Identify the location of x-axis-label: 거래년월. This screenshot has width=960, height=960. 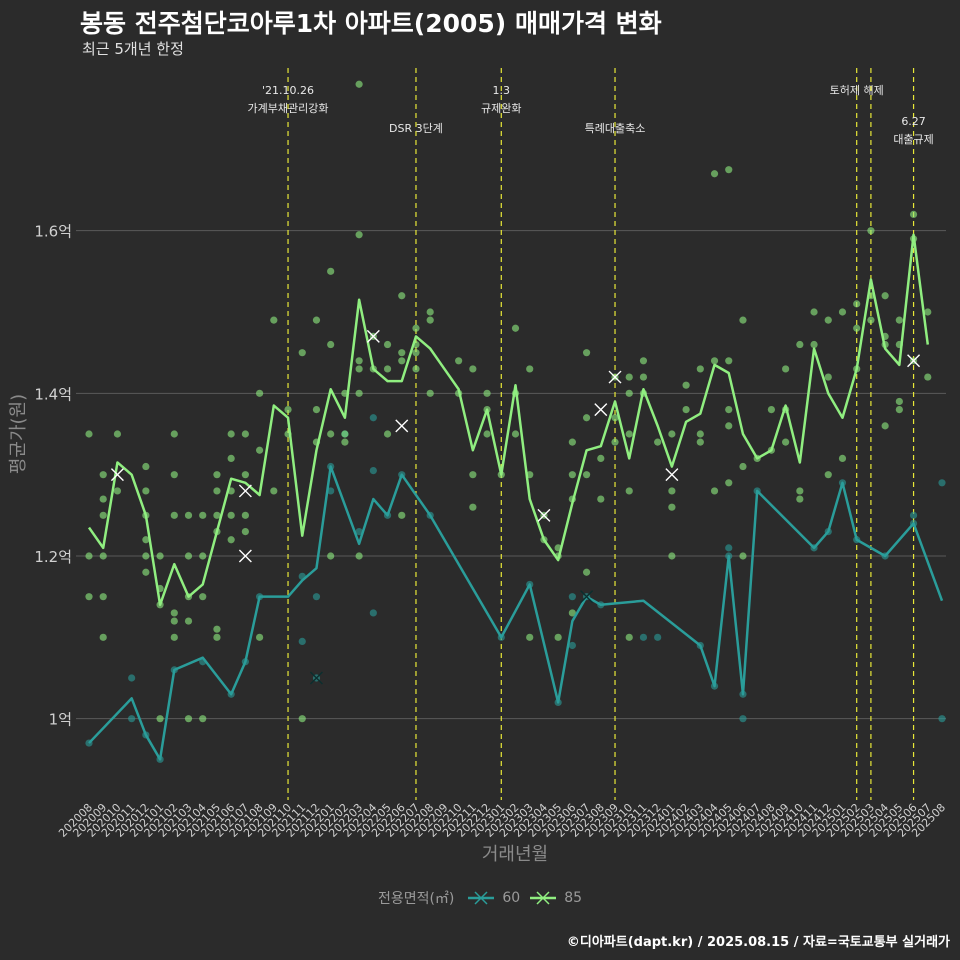
(515, 854).